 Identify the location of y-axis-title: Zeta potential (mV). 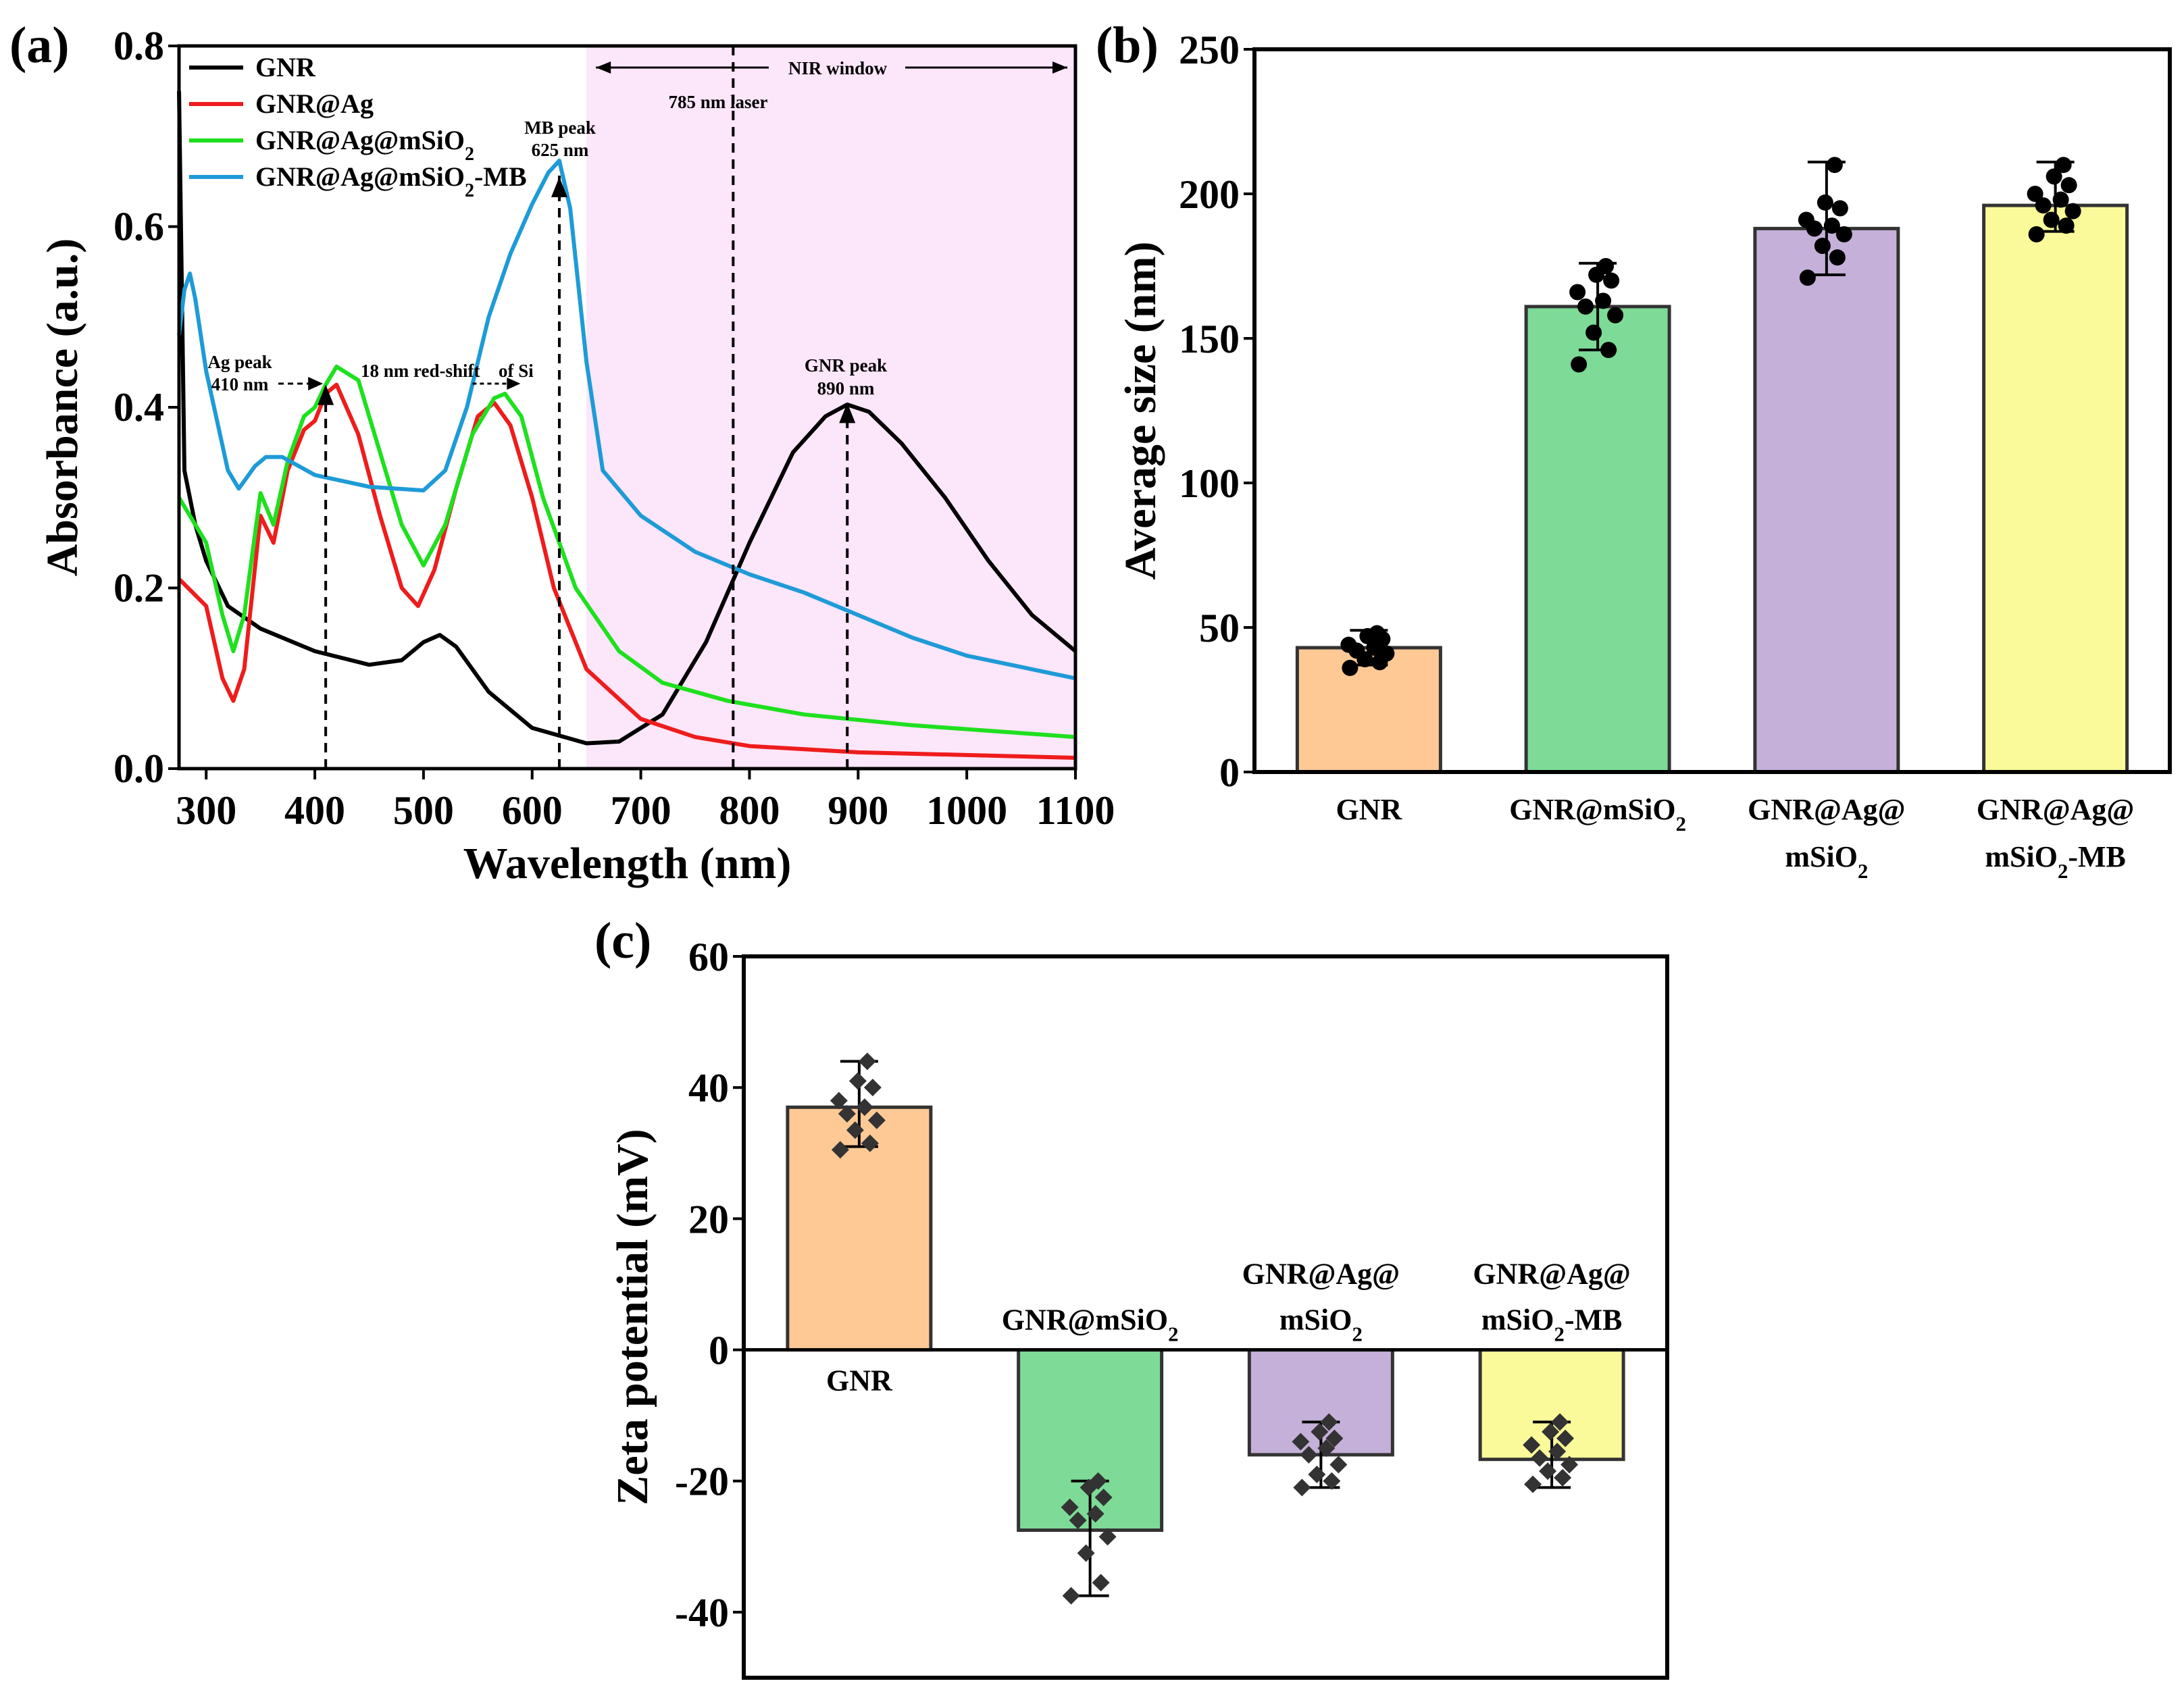
(632, 1317).